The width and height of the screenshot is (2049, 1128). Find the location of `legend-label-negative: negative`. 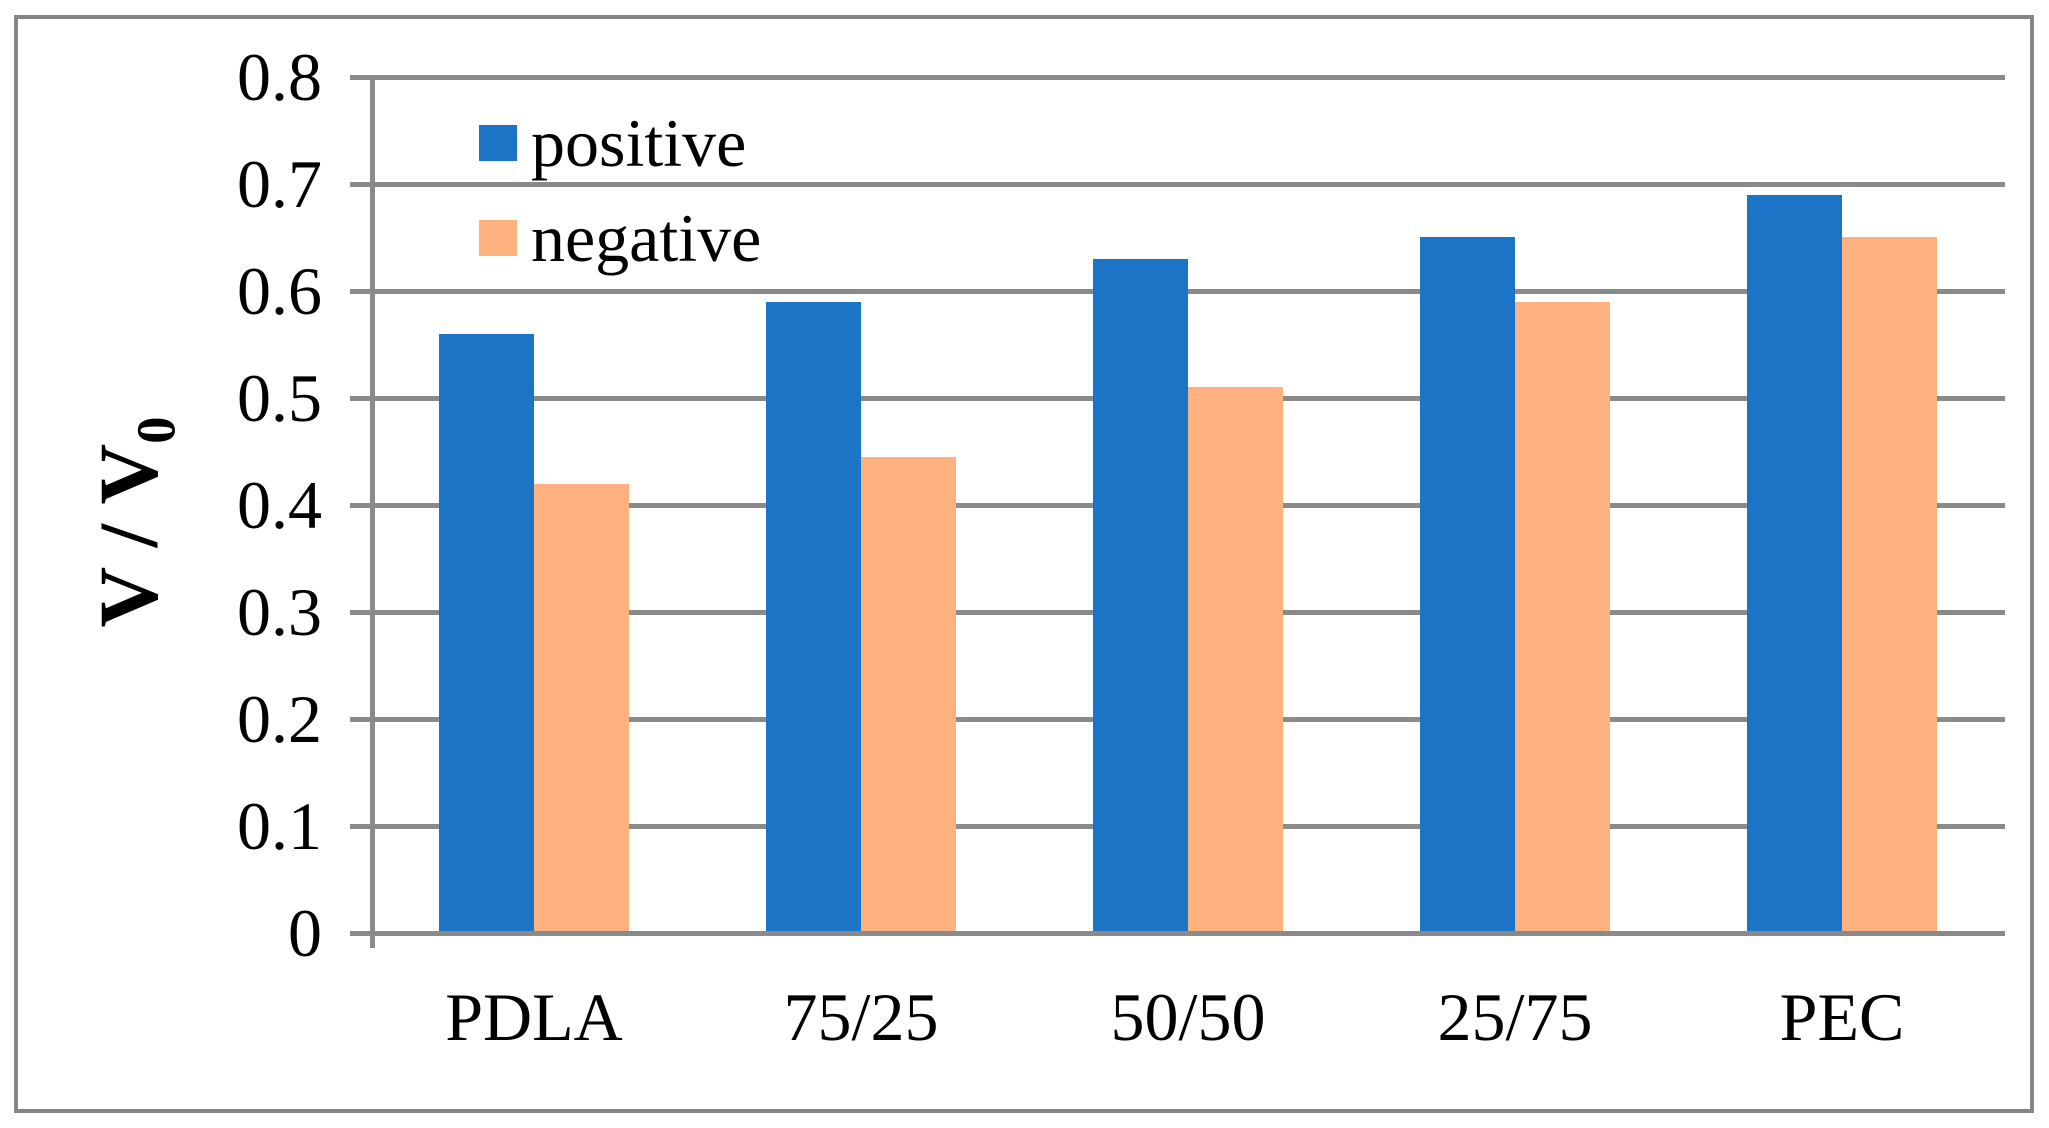

legend-label-negative: negative is located at coordinates (646, 238).